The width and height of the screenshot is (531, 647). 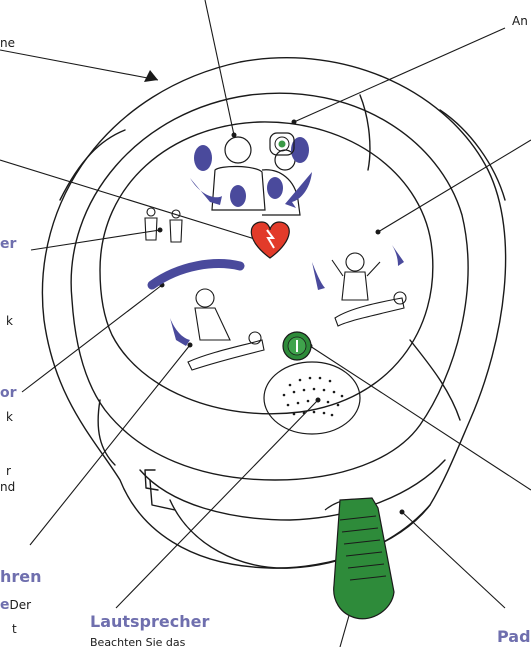 I want to click on label-lautsprecher-title: Lautsprecher, so click(x=150, y=621).